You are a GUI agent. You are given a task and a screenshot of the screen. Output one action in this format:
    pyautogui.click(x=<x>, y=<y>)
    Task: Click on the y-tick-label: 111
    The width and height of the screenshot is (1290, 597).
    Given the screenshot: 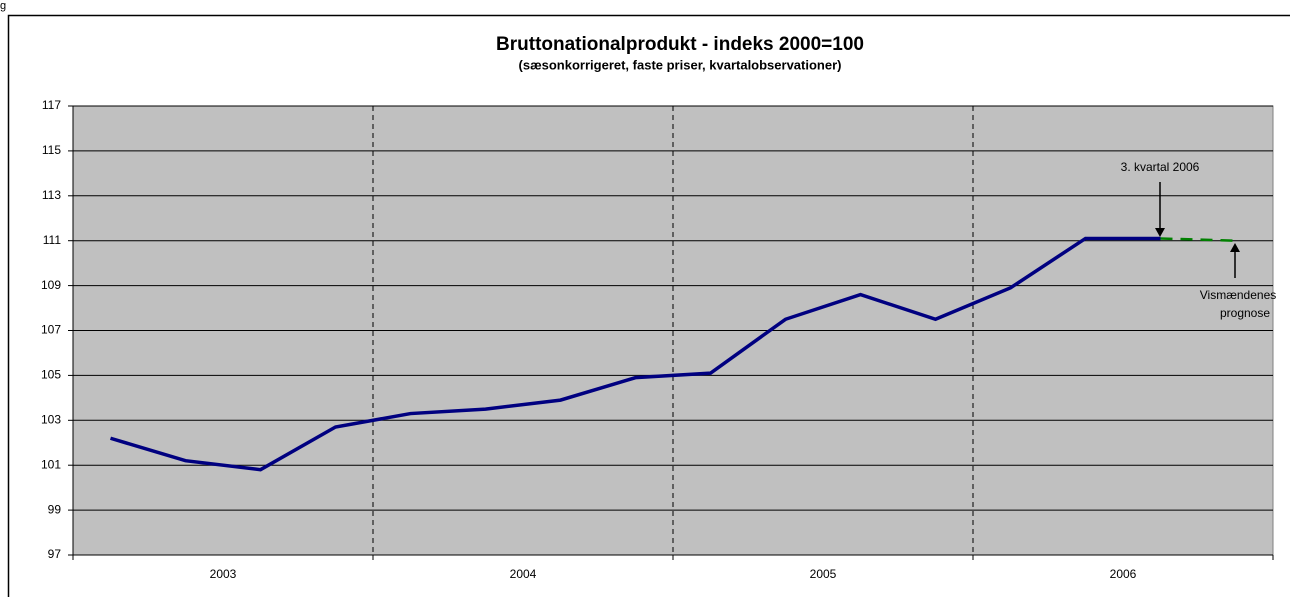 What is the action you would take?
    pyautogui.click(x=52, y=240)
    